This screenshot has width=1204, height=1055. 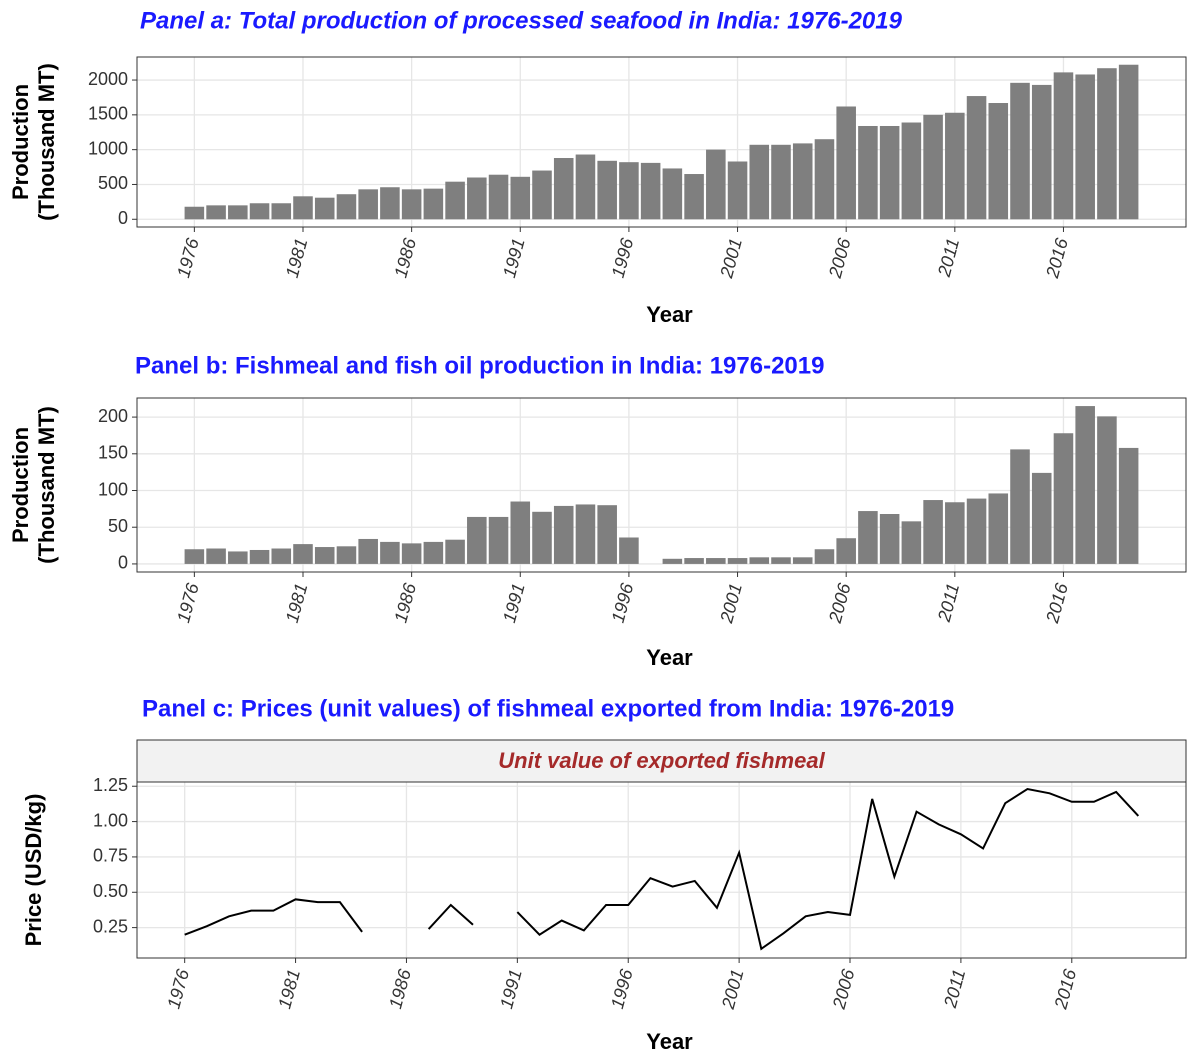 I want to click on y-tick-label: 0, so click(x=123, y=563).